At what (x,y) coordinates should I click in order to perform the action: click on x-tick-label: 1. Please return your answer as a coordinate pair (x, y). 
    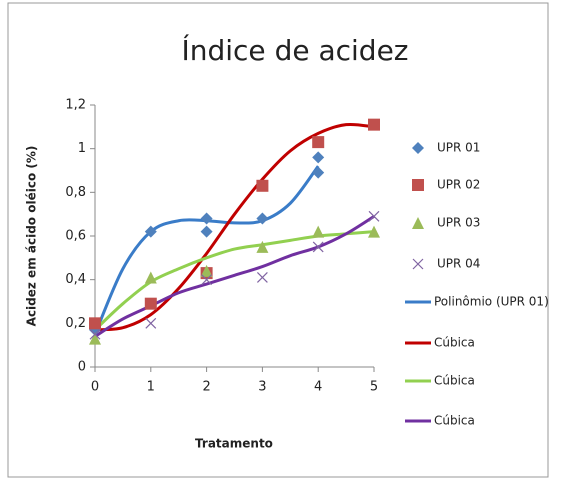
    Looking at the image, I should click on (151, 387).